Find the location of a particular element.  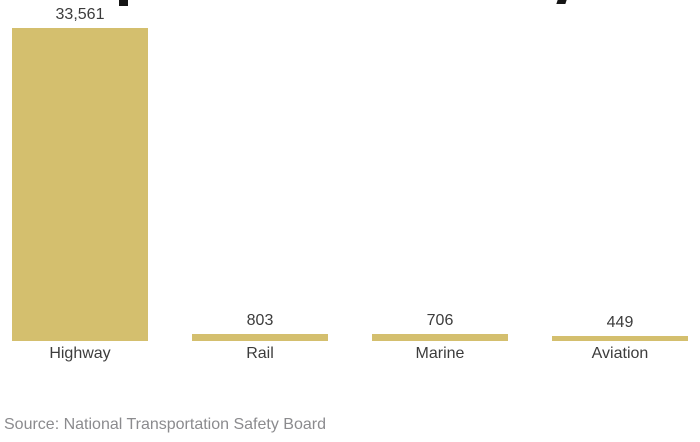

x-label-marine: Marine is located at coordinates (440, 353).